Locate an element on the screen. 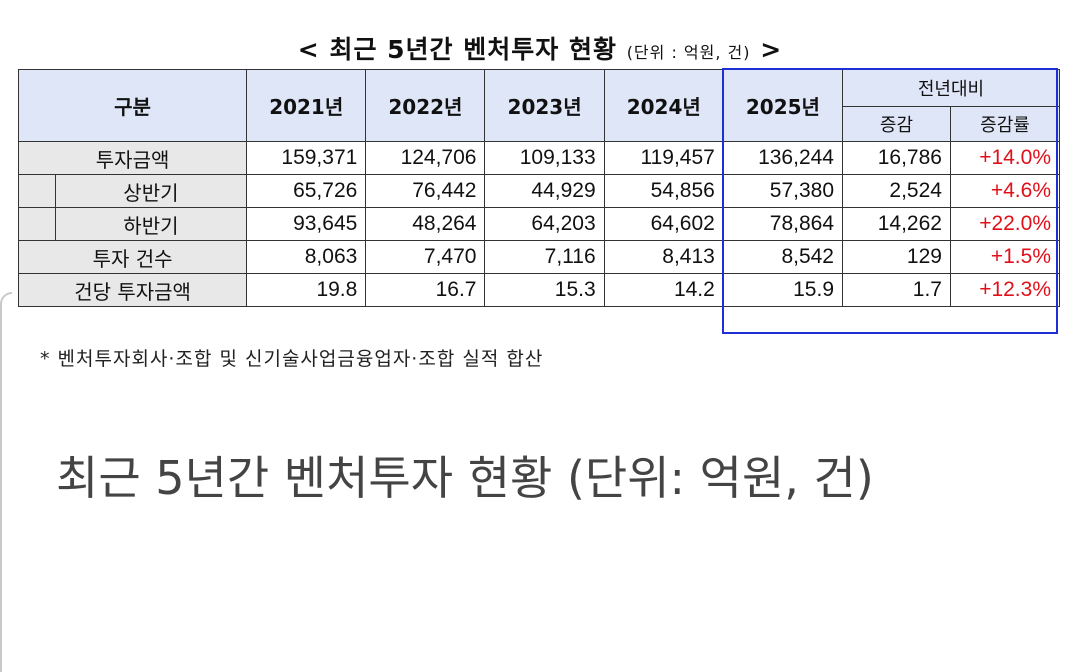 The width and height of the screenshot is (1080, 672). table-cell: 57,380 is located at coordinates (783, 191).